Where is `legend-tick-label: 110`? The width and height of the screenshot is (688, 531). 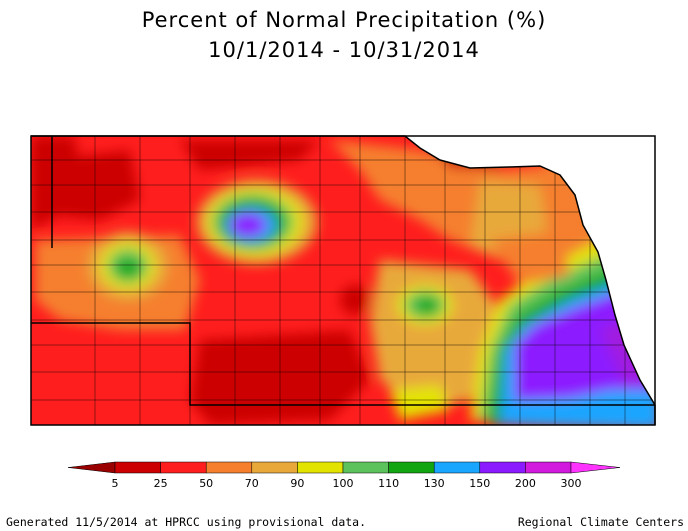 legend-tick-label: 110 is located at coordinates (389, 483).